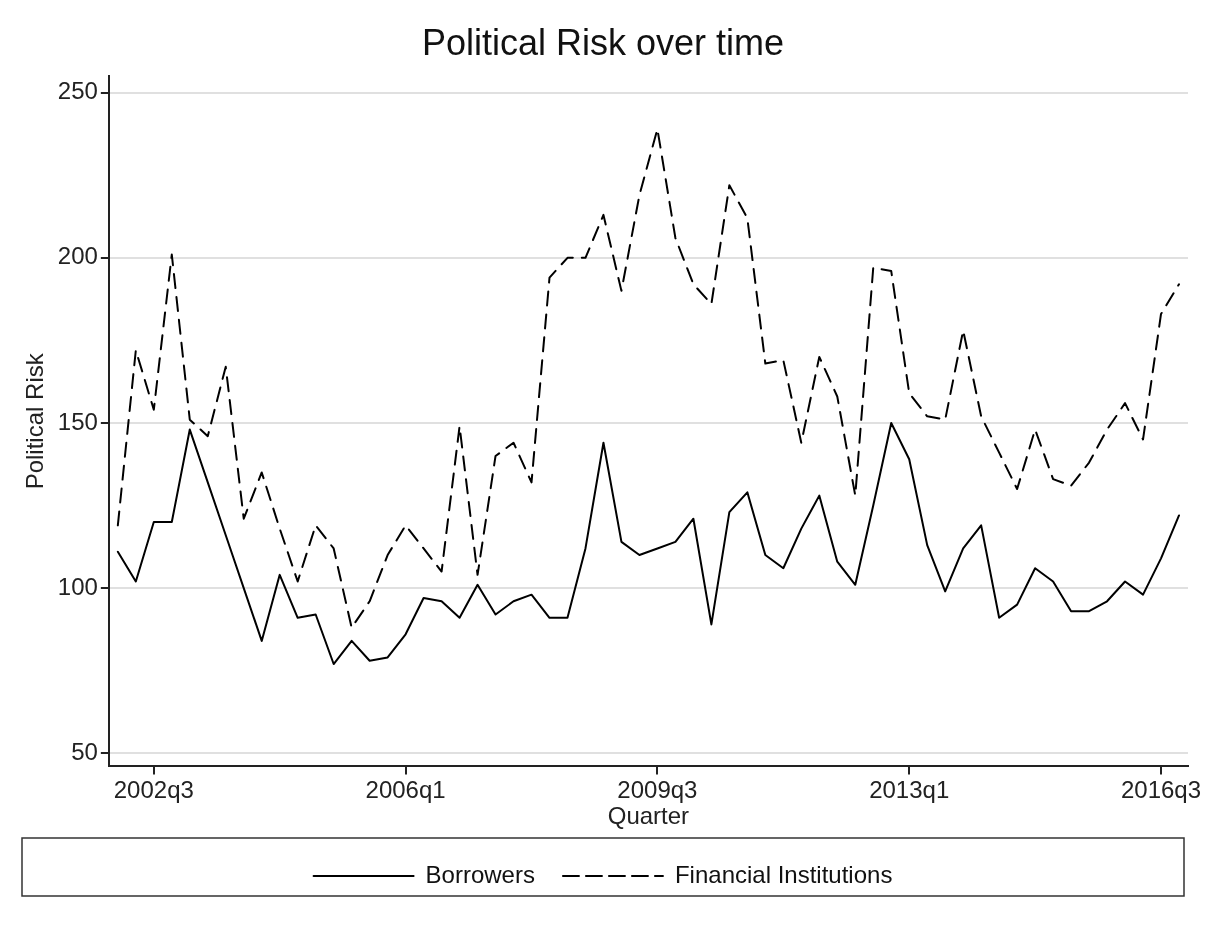 The width and height of the screenshot is (1231, 934). I want to click on chart-title: Political Risk over time, so click(603, 42).